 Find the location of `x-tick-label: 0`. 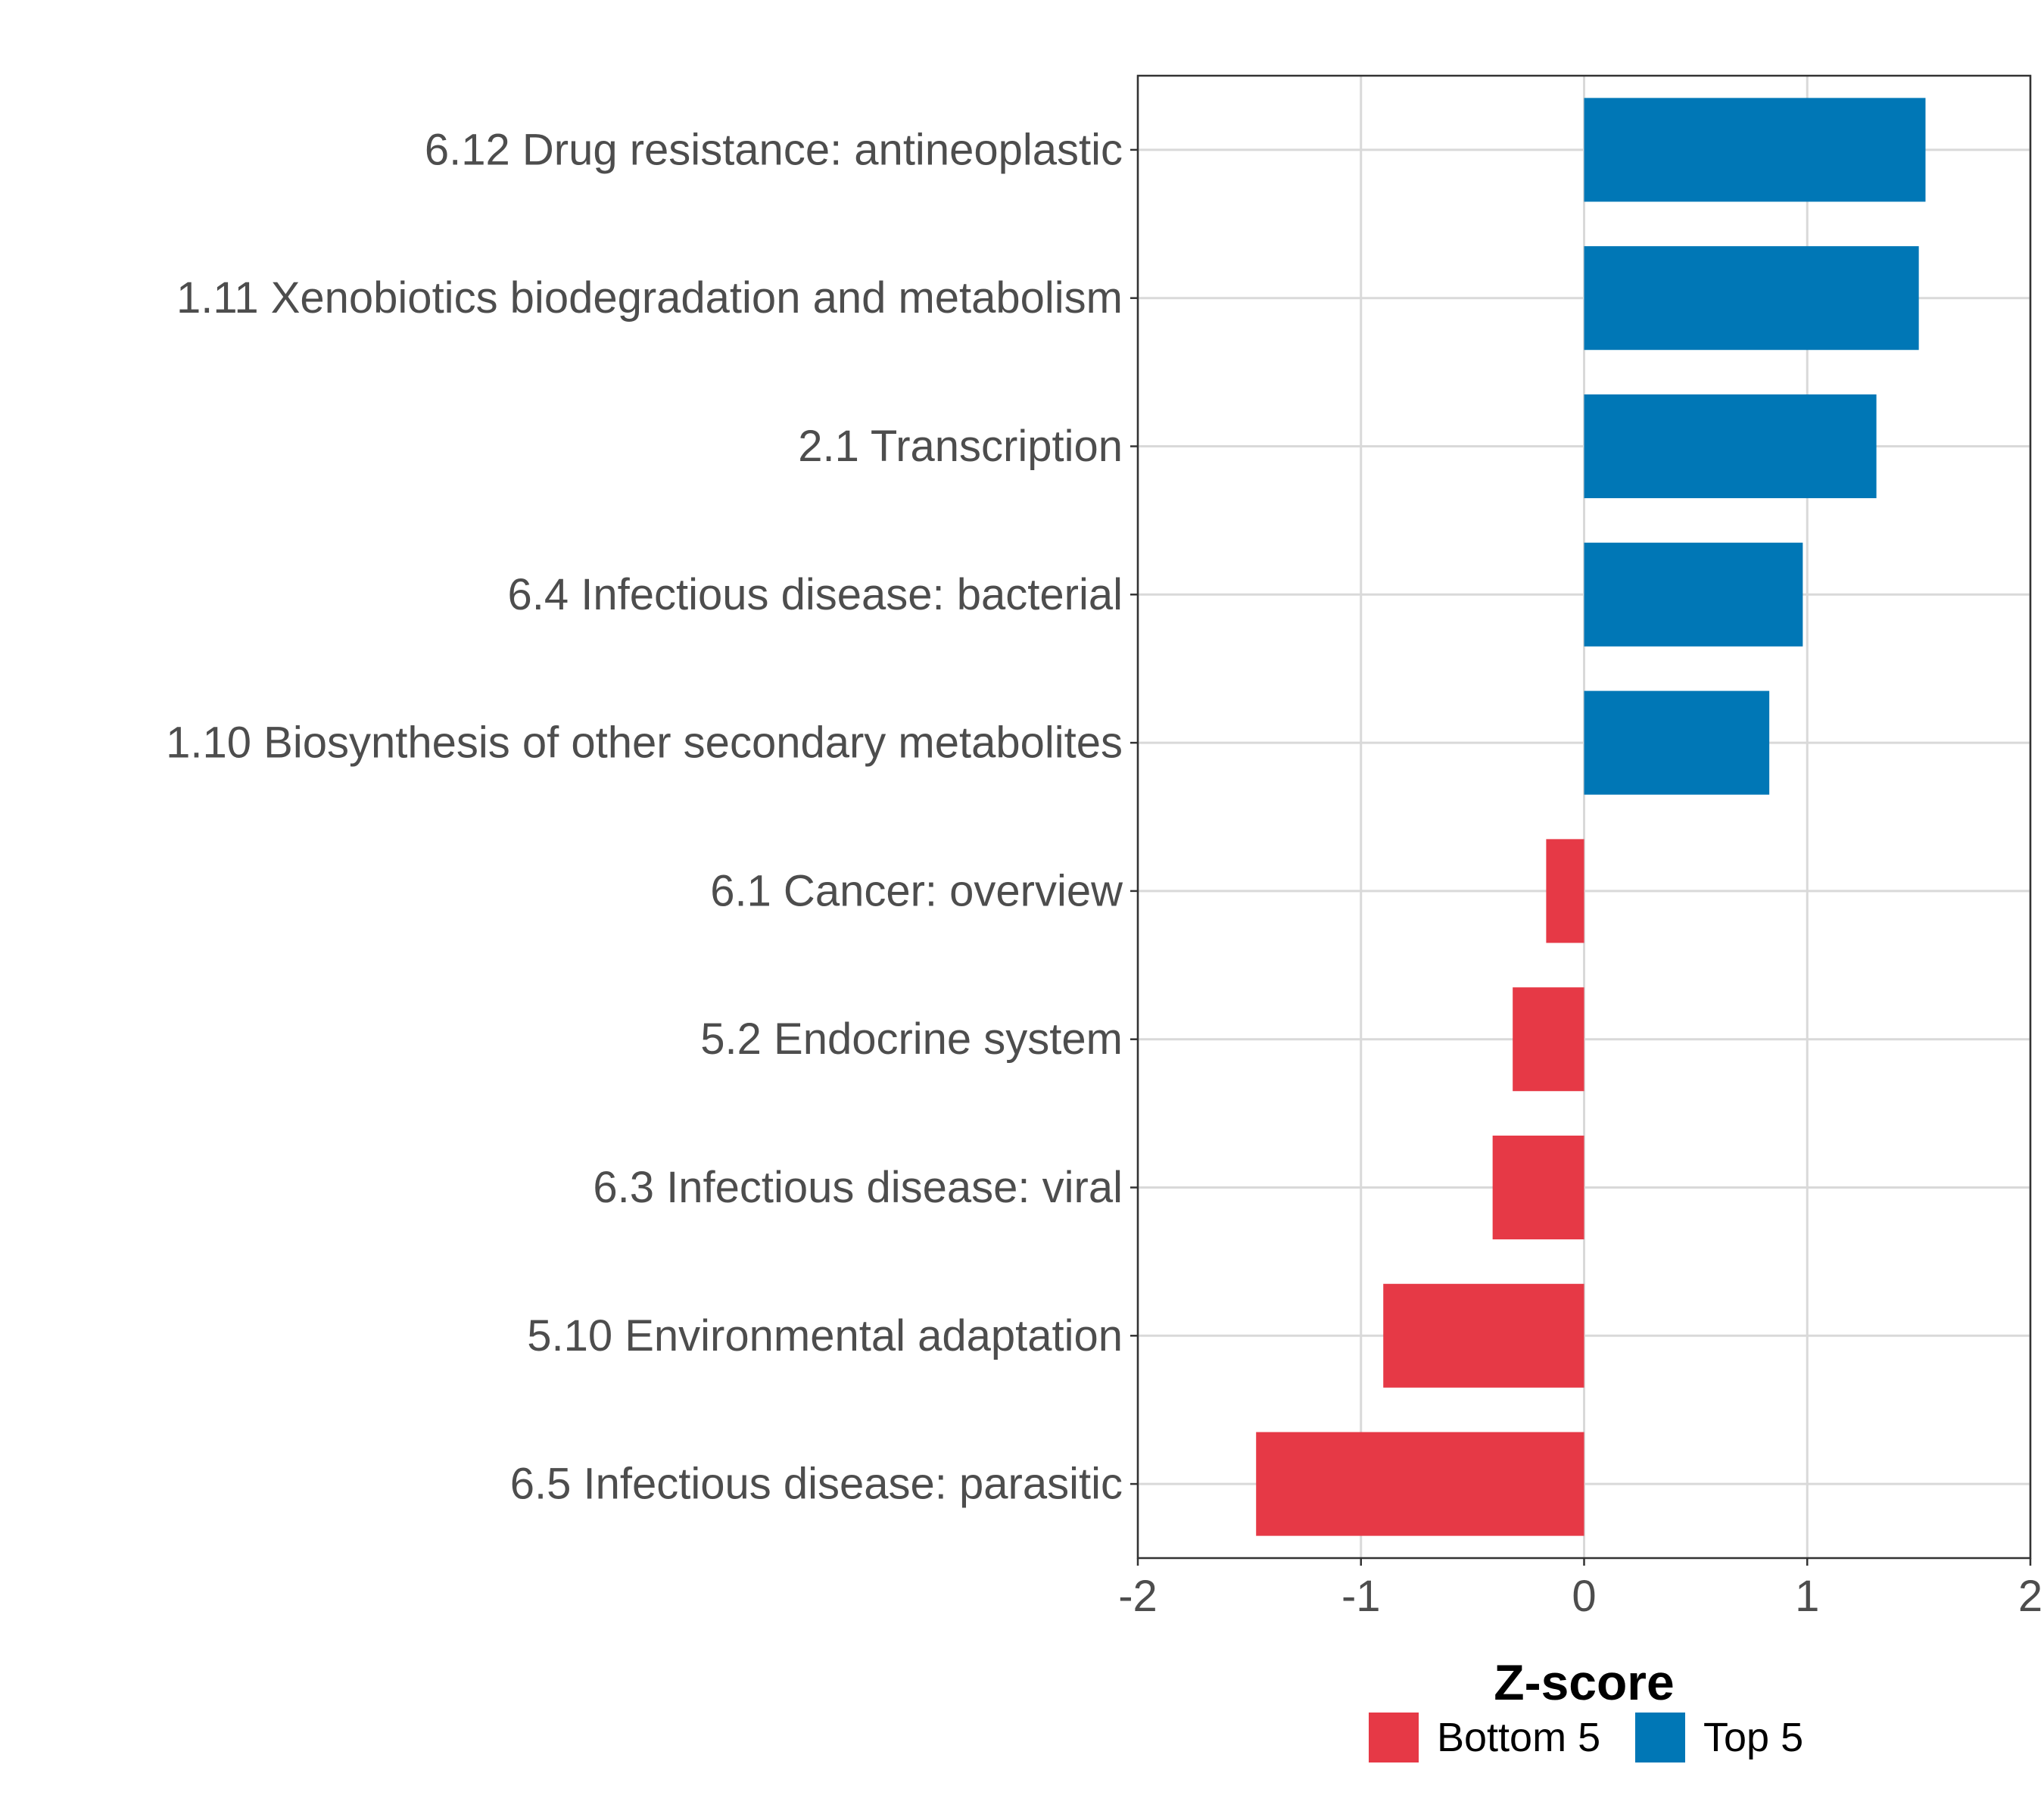

x-tick-label: 0 is located at coordinates (1584, 1596).